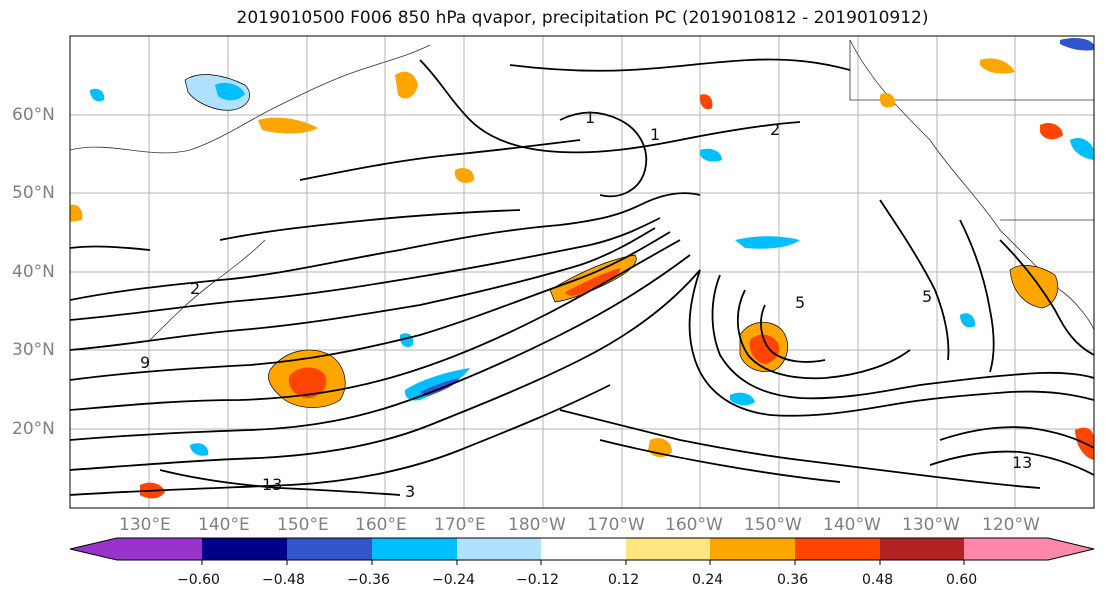  I want to click on lon-label: 160°E, so click(381, 525).